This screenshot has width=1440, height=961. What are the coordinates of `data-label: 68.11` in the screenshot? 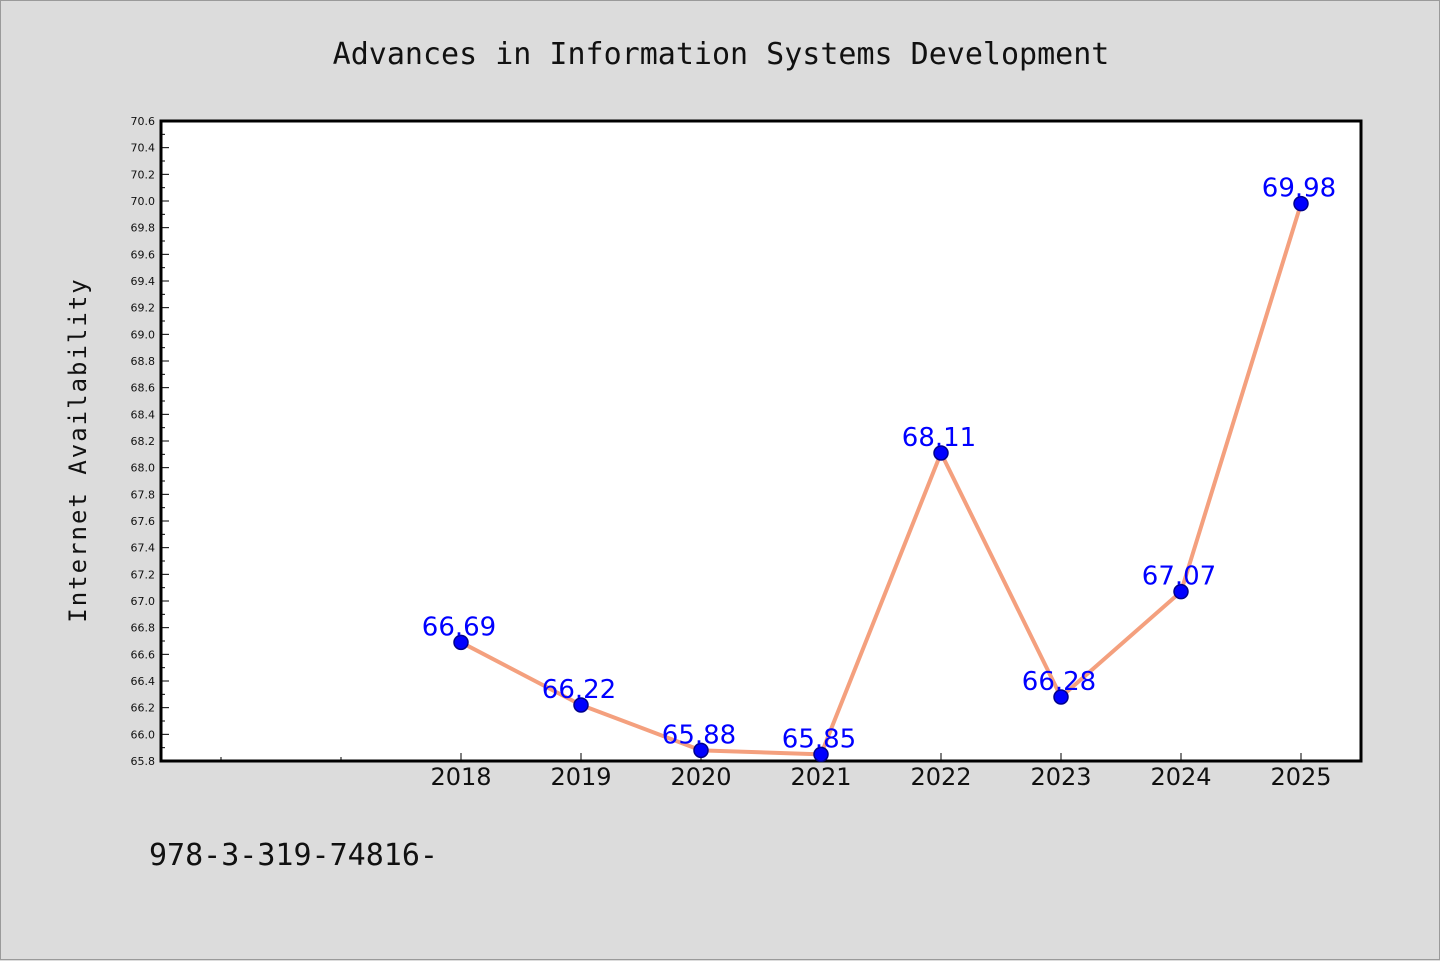 It's located at (939, 438).